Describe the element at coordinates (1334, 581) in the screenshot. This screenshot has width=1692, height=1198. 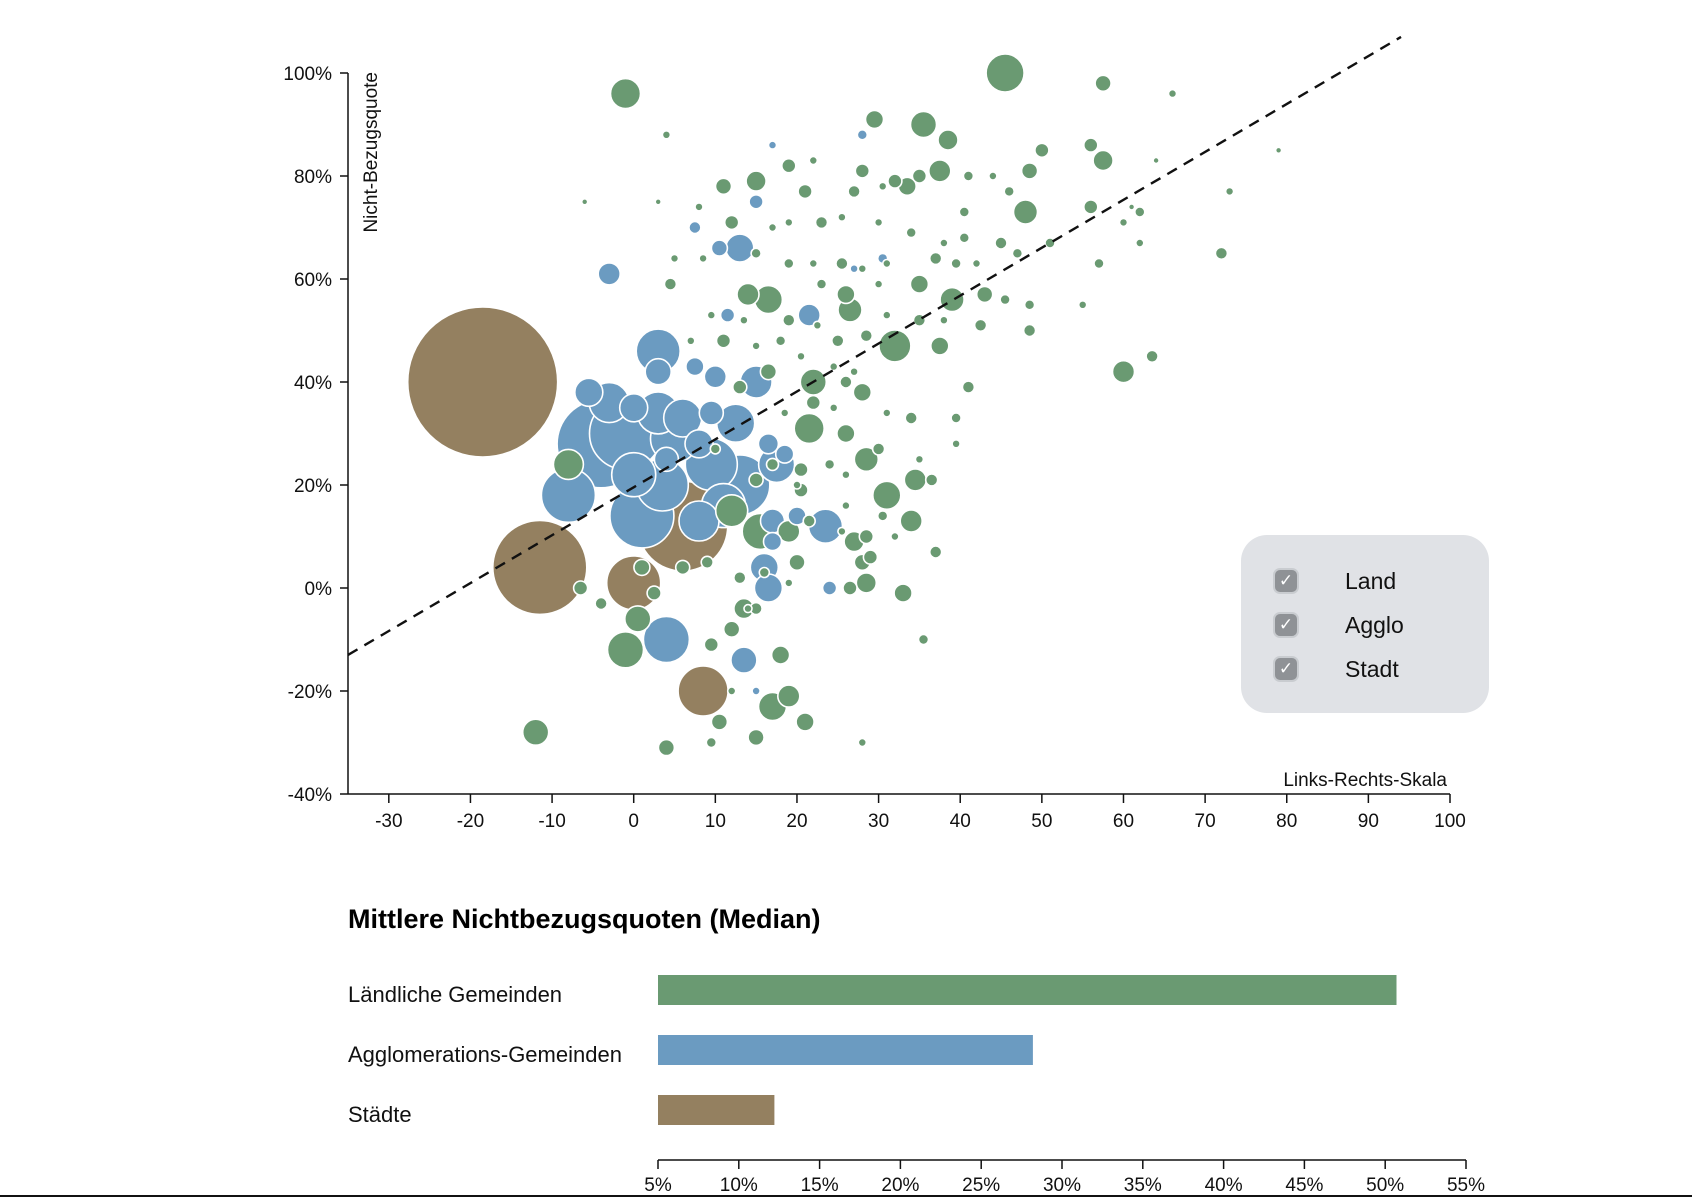
I see `legend-item-land: ✓ Land` at that location.